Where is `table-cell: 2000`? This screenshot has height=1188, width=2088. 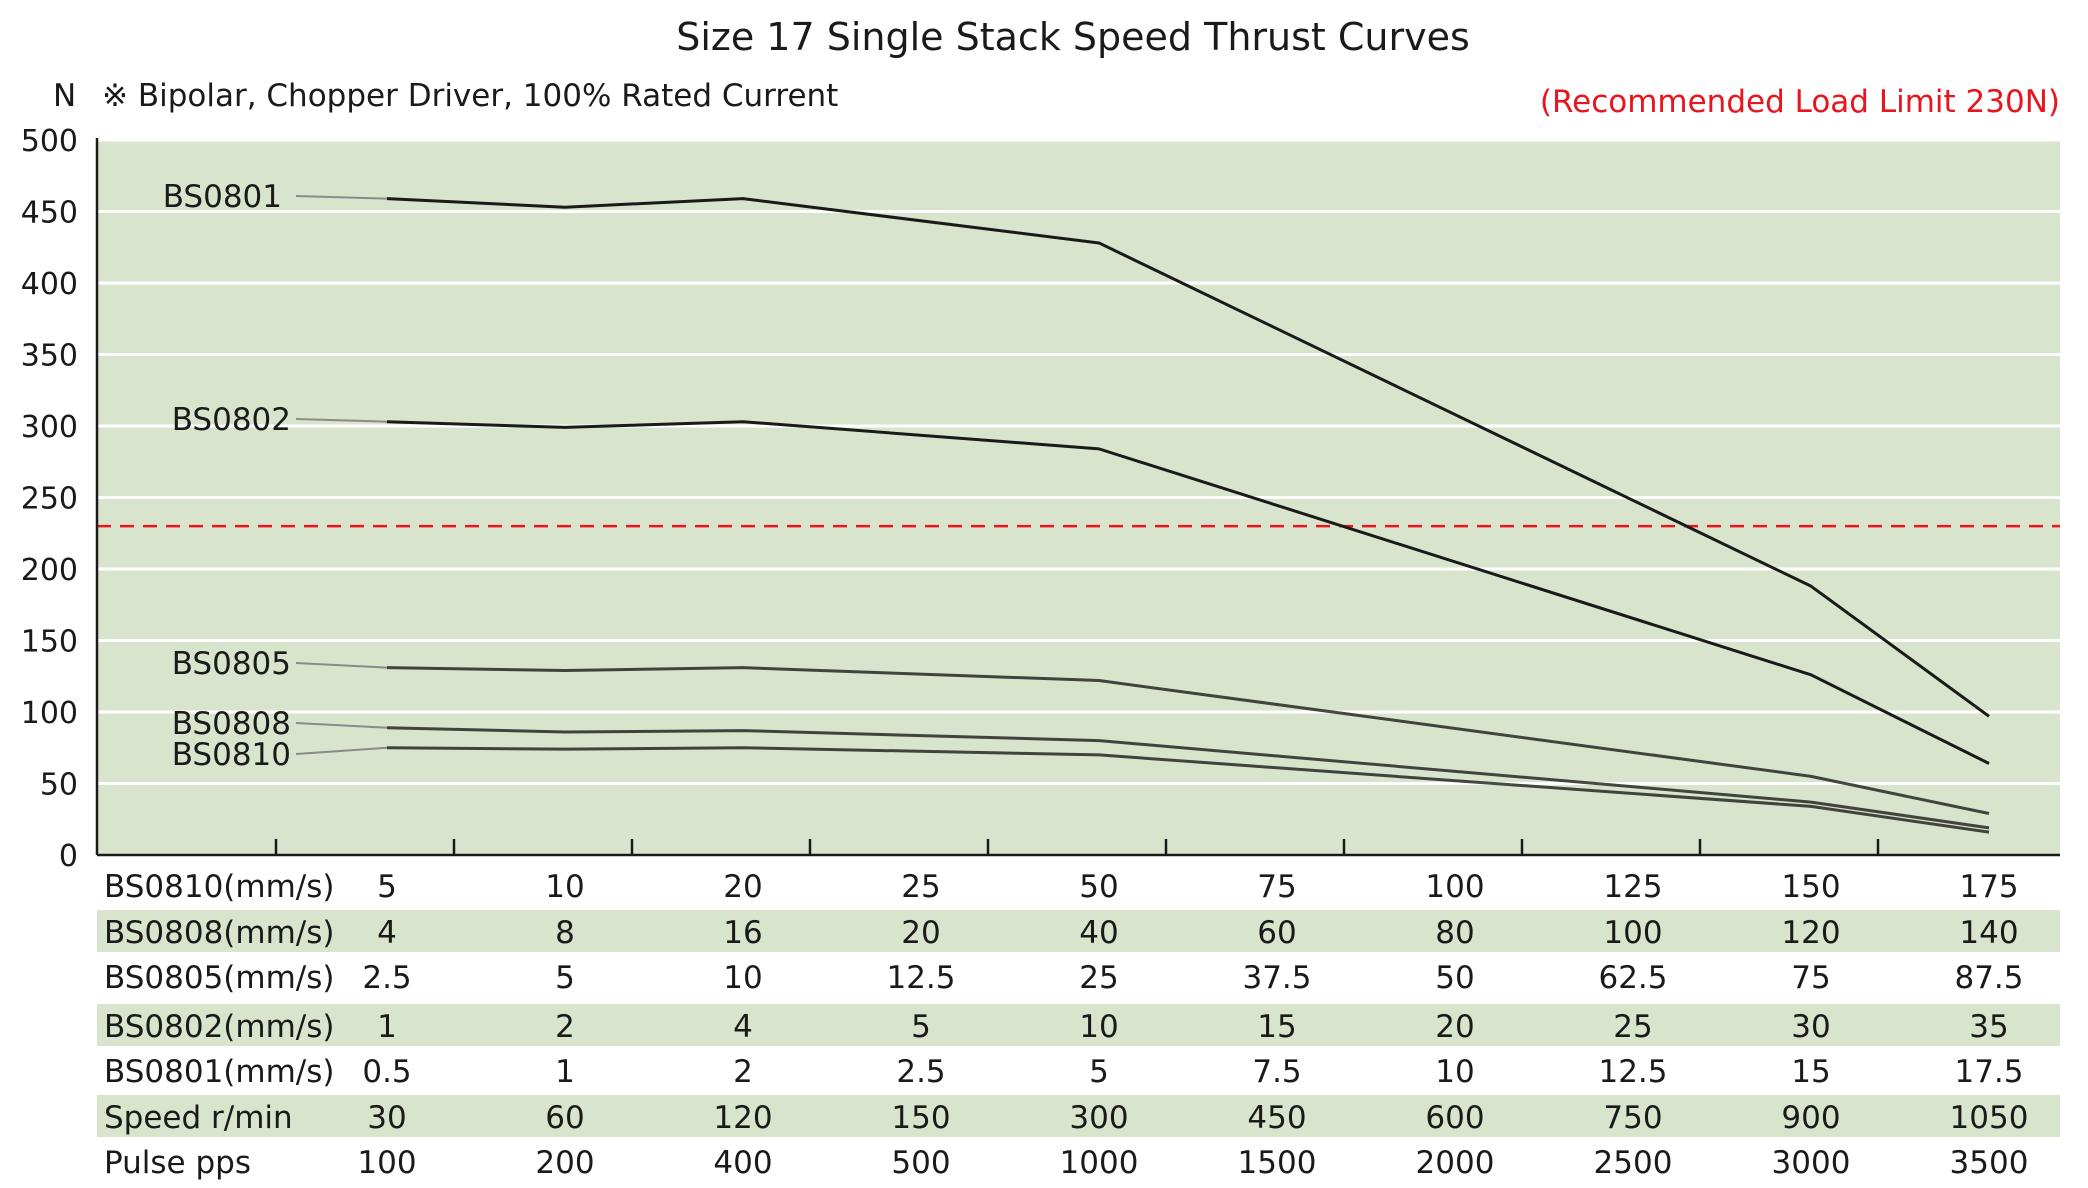
table-cell: 2000 is located at coordinates (1455, 1163).